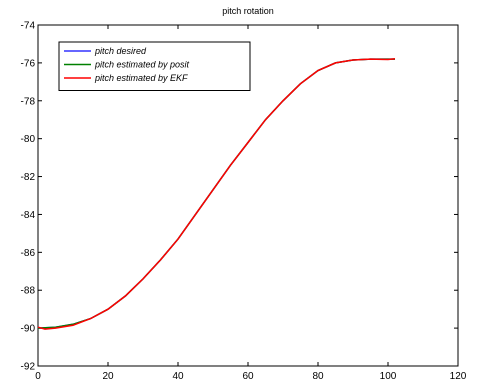  I want to click on x-tick-label: 100, so click(388, 376).